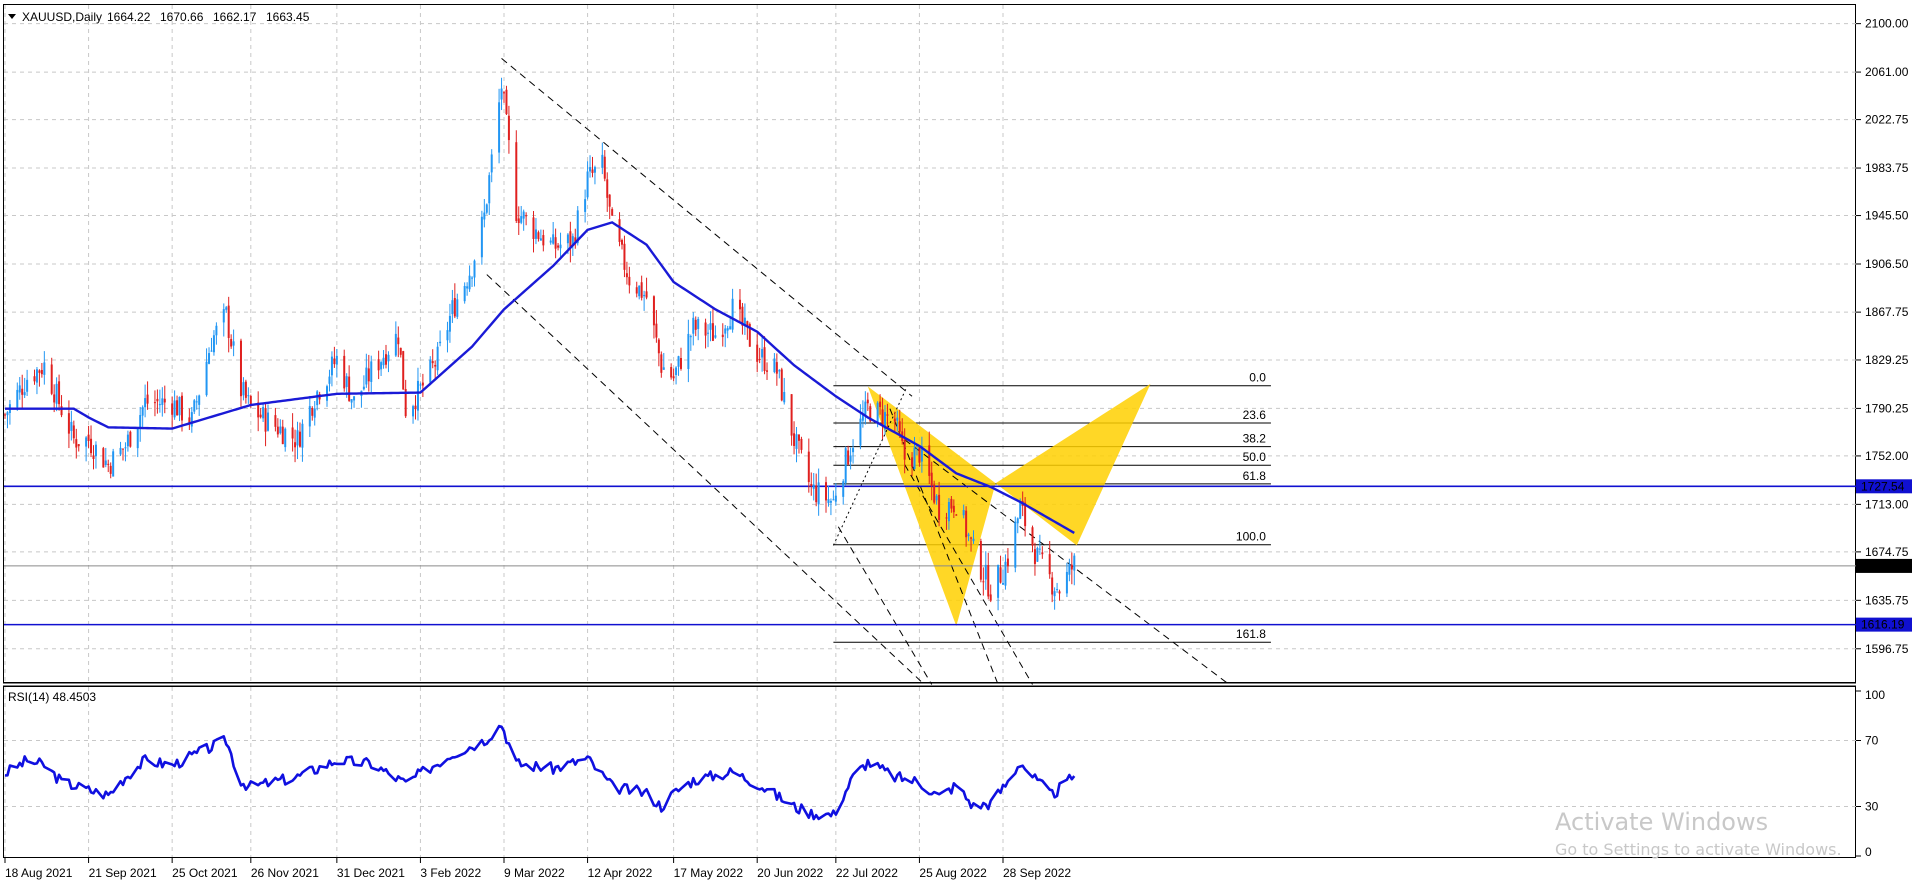 The height and width of the screenshot is (885, 1920). Describe the element at coordinates (534, 873) in the screenshot. I see `time-tick-label: 9 Mar 2022` at that location.